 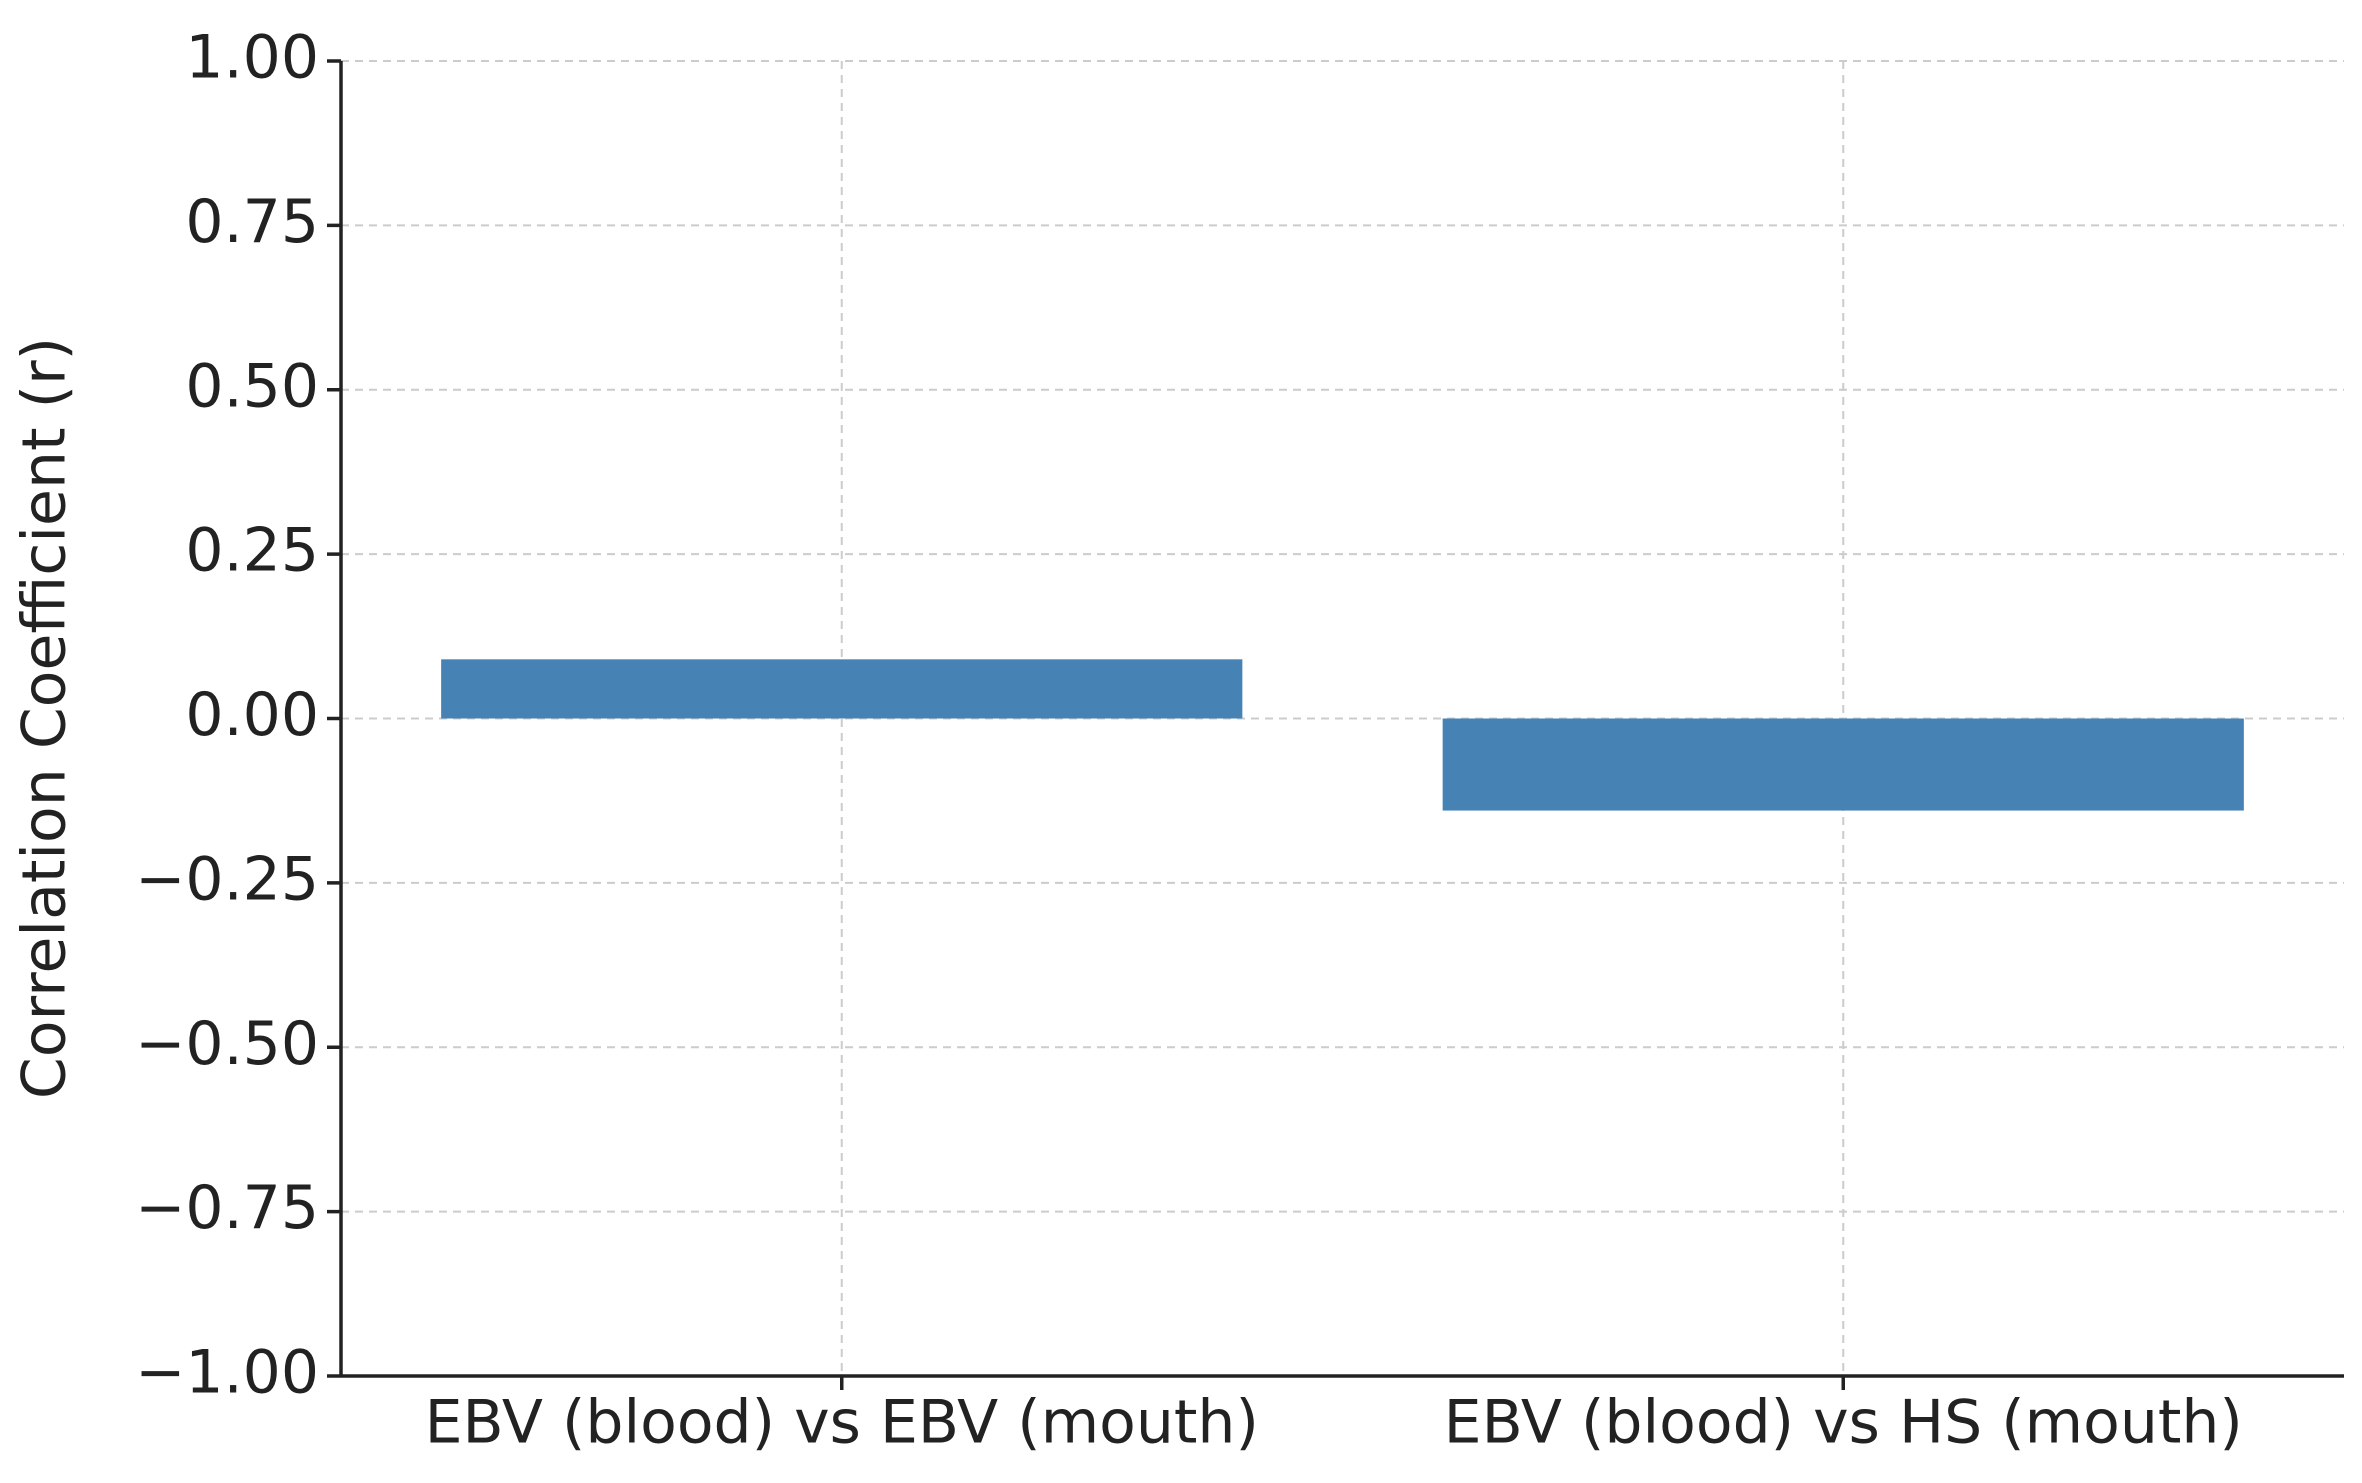 What do you see at coordinates (252, 386) in the screenshot?
I see `y-tick-label: 0.50` at bounding box center [252, 386].